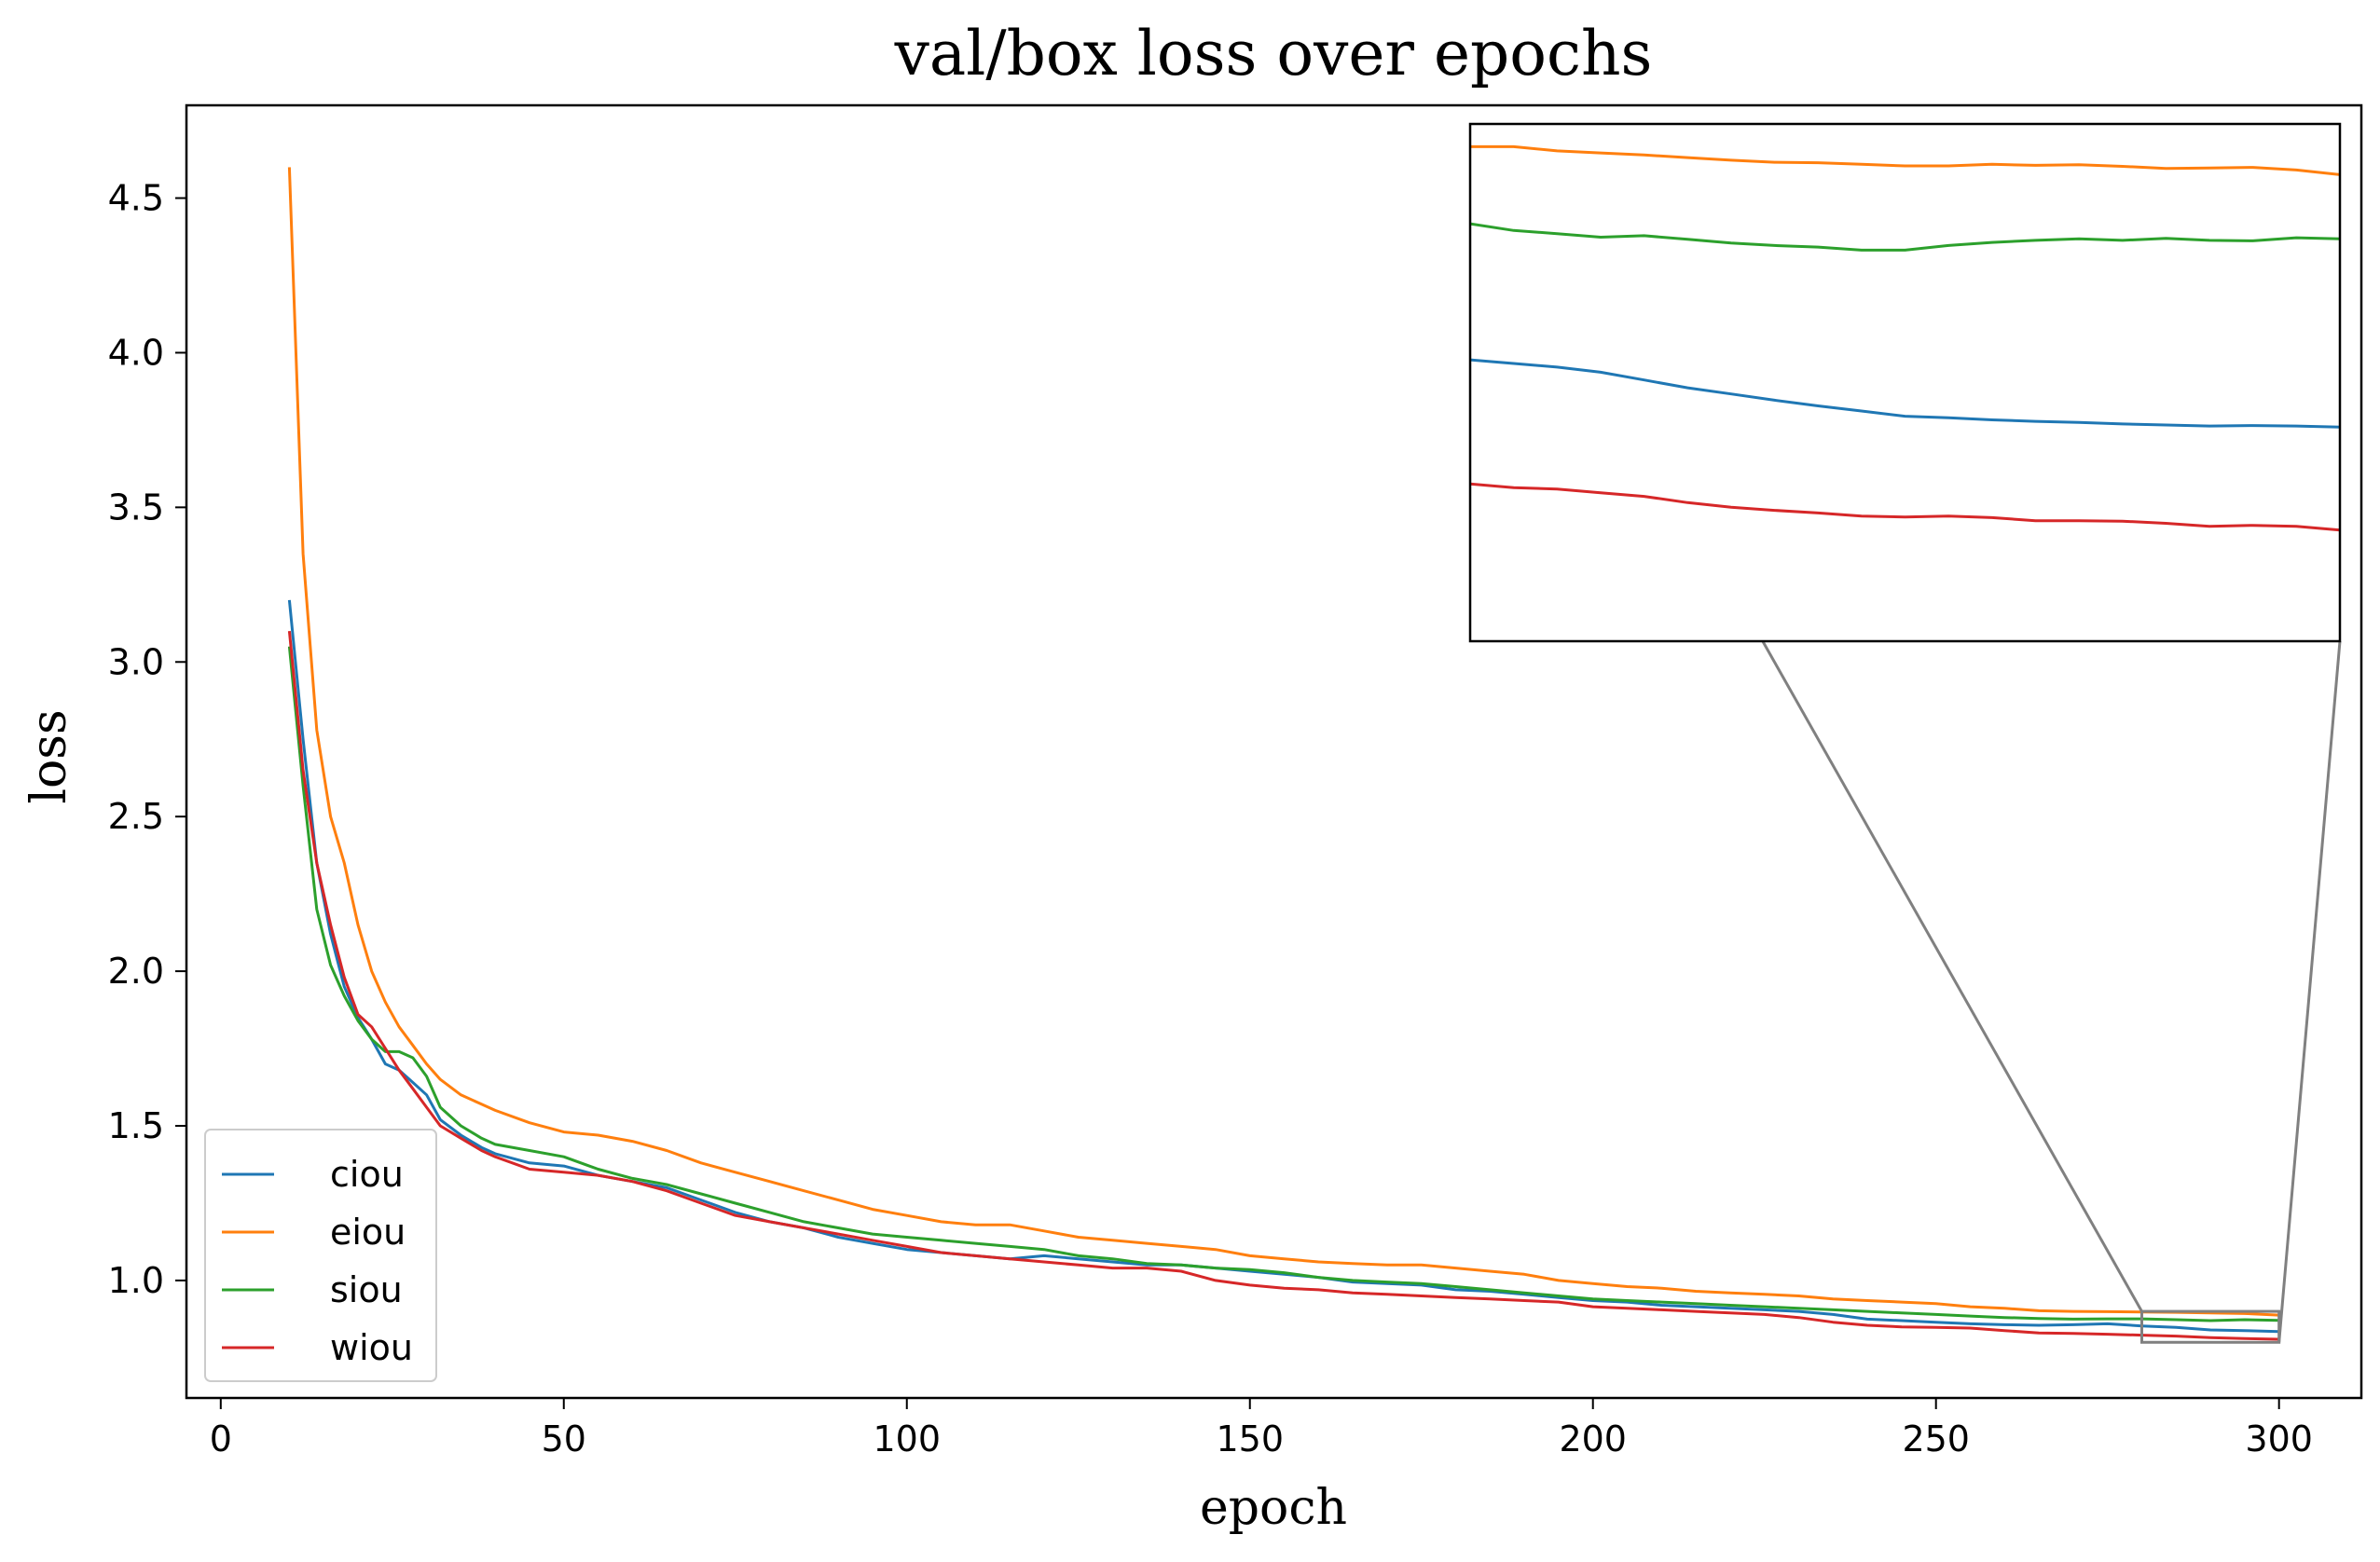 This screenshot has height=1562, width=2380. I want to click on zoom-connector-right, so click(2309, 991).